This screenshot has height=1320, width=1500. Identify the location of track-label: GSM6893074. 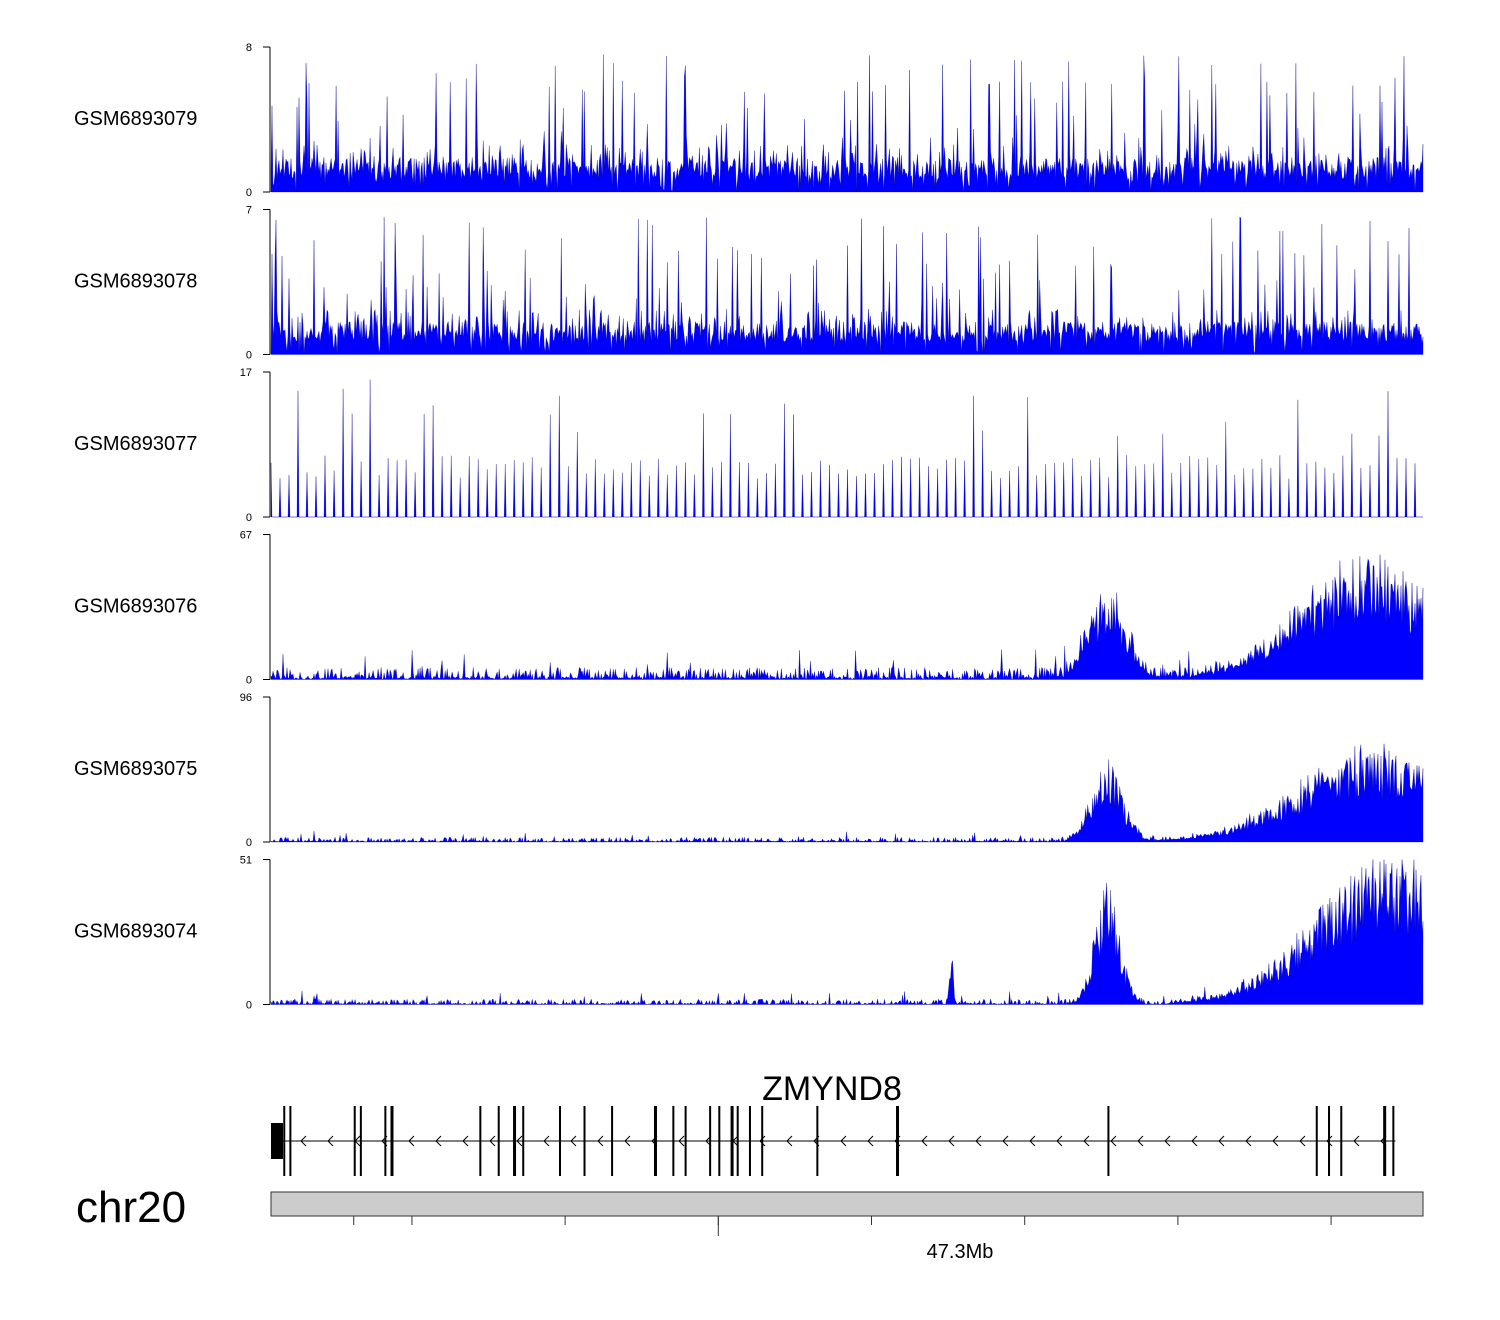
(135, 932).